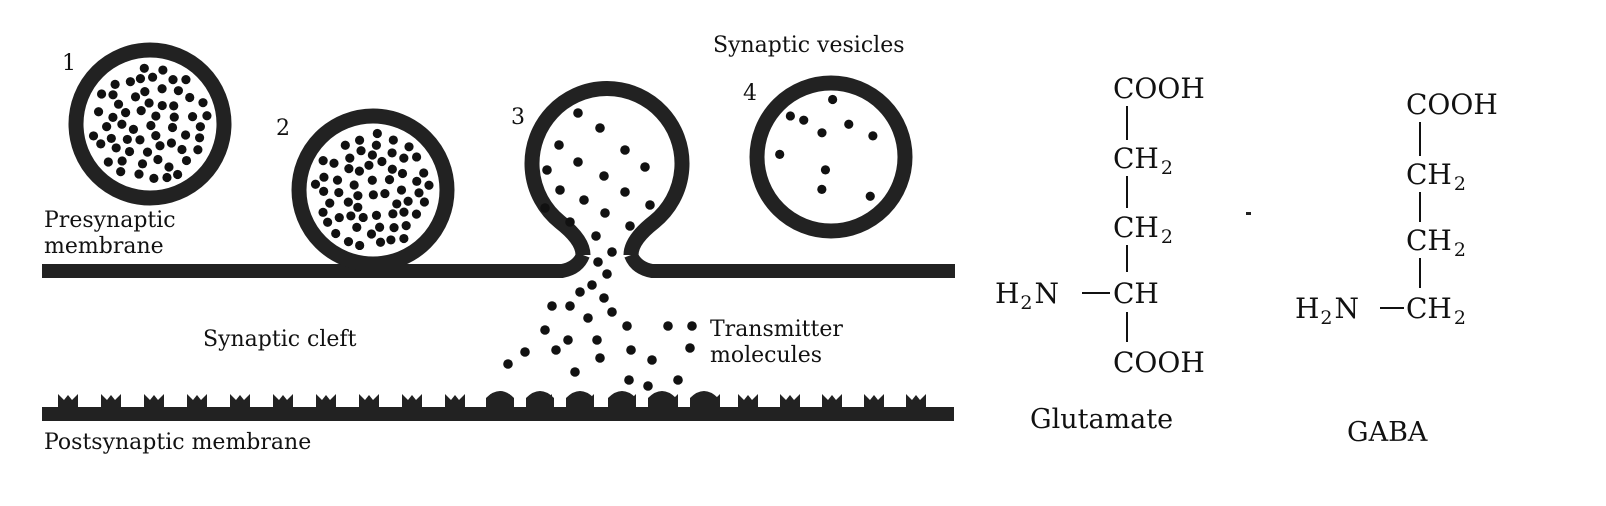 The width and height of the screenshot is (1606, 506). Describe the element at coordinates (766, 355) in the screenshot. I see `transmitter-label-line2: molecules` at that location.